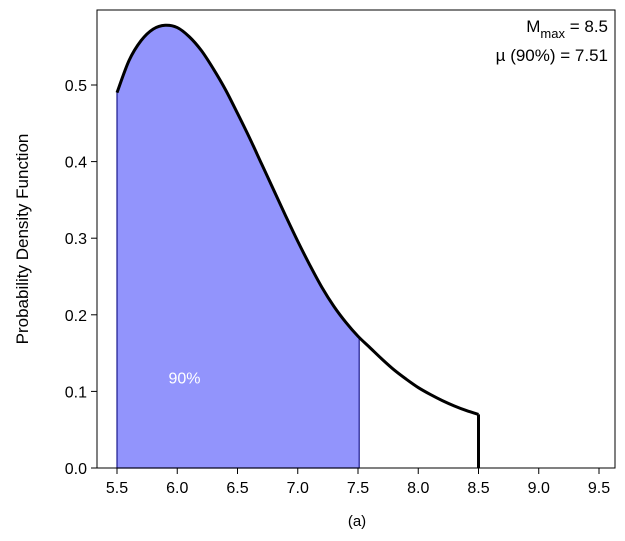 This screenshot has height=541, width=625. What do you see at coordinates (76, 392) in the screenshot?
I see `y-tick-label: 0.1` at bounding box center [76, 392].